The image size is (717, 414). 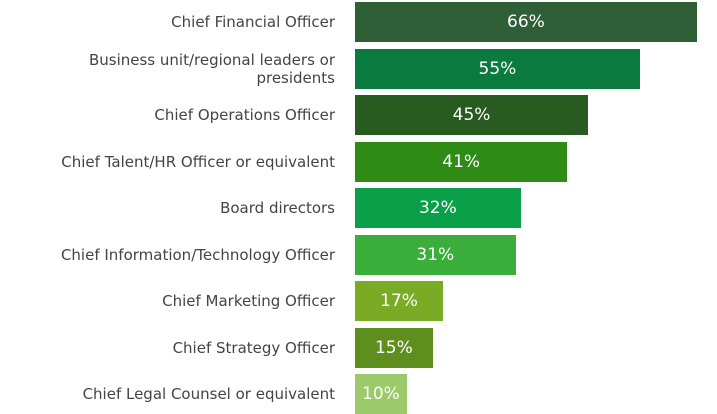 I want to click on value-label: 66%, so click(x=526, y=22).